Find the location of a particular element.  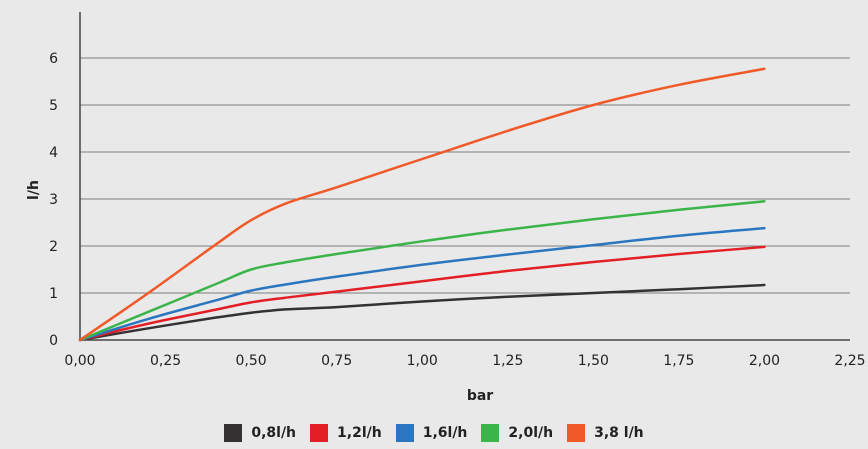

legend-item: 0,8l/h is located at coordinates (260, 433).